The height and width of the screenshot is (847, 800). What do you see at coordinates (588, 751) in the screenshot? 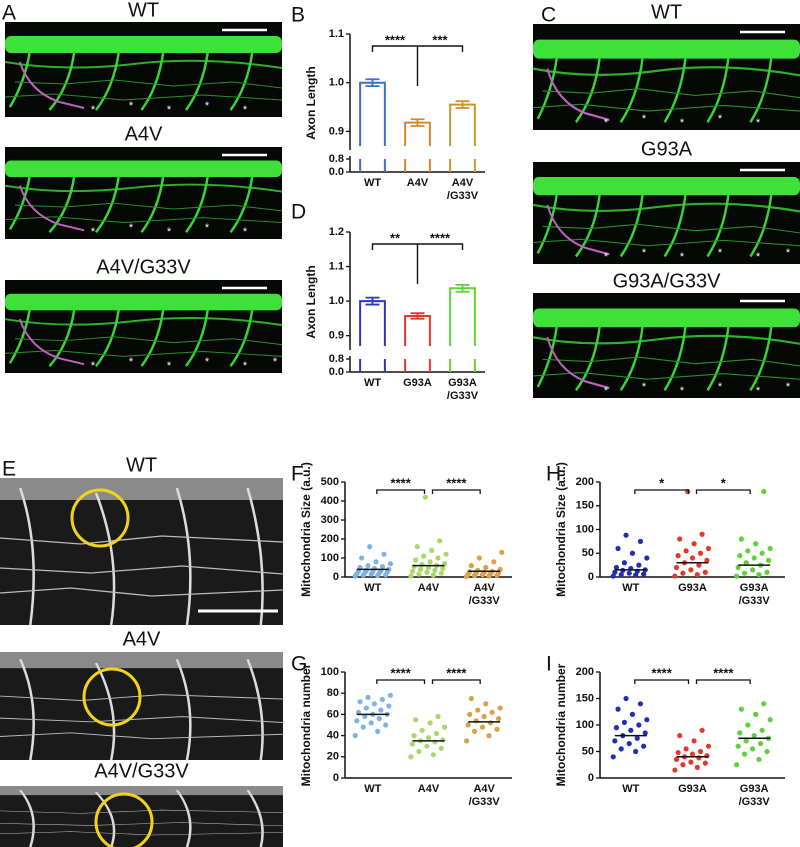
I see `y-tick-label: 50` at bounding box center [588, 751].